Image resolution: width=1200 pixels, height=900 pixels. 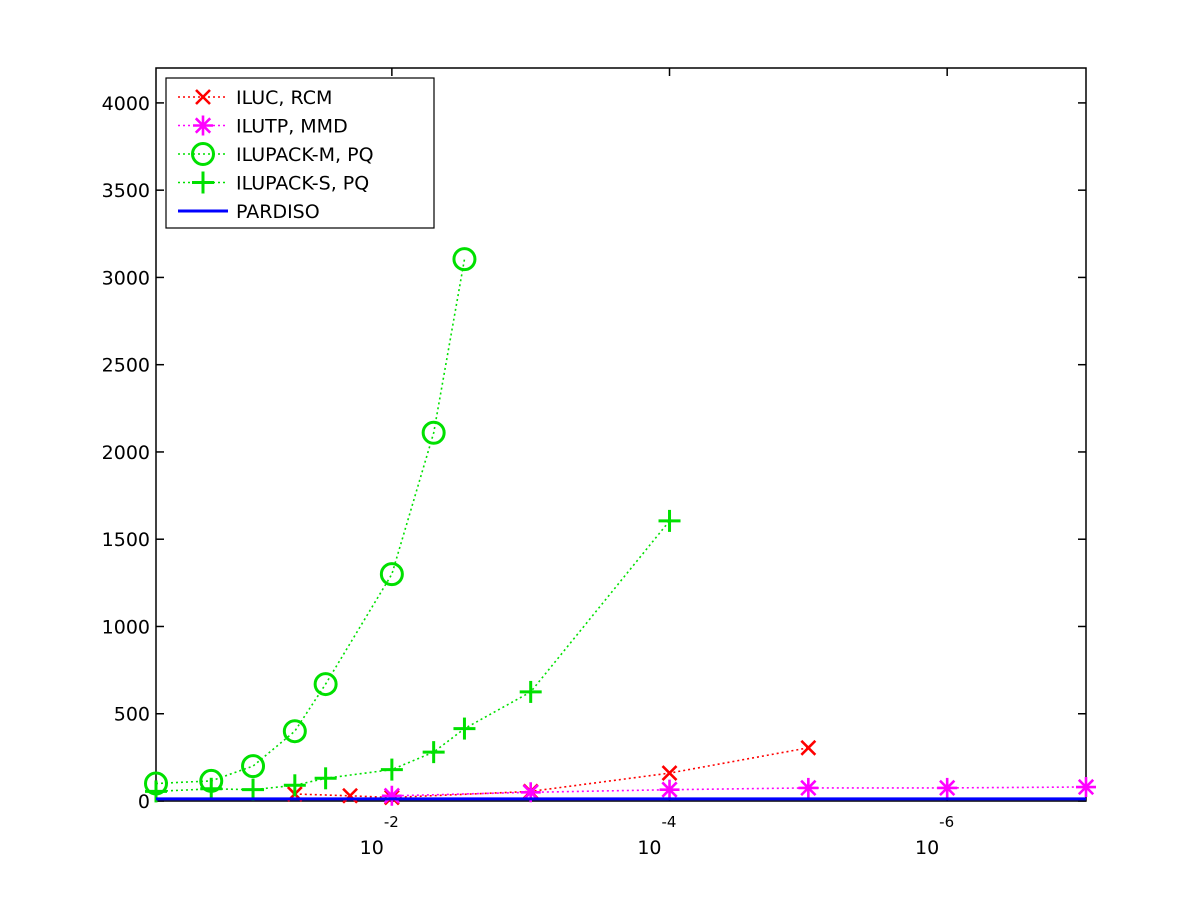 I want to click on x-tick-label-exponent: -4, so click(x=669, y=822).